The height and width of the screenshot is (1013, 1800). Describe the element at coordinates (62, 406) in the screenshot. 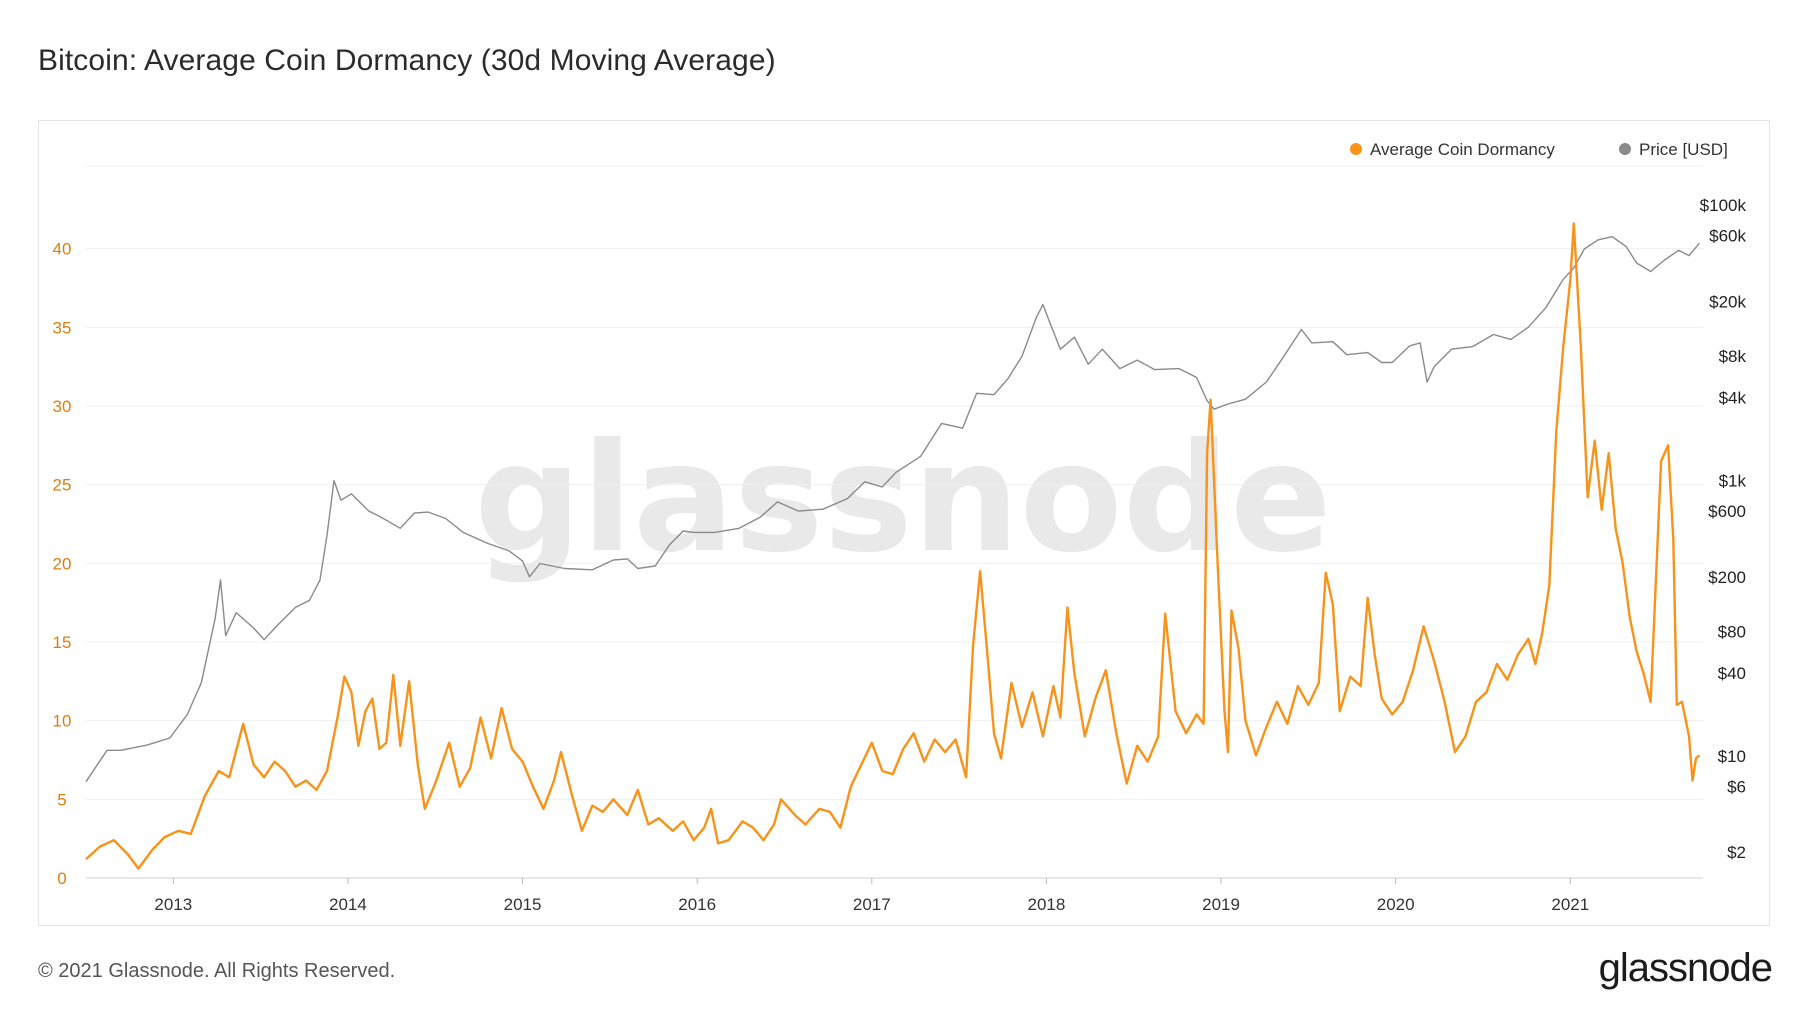

I see `left-tick-label: 30` at that location.